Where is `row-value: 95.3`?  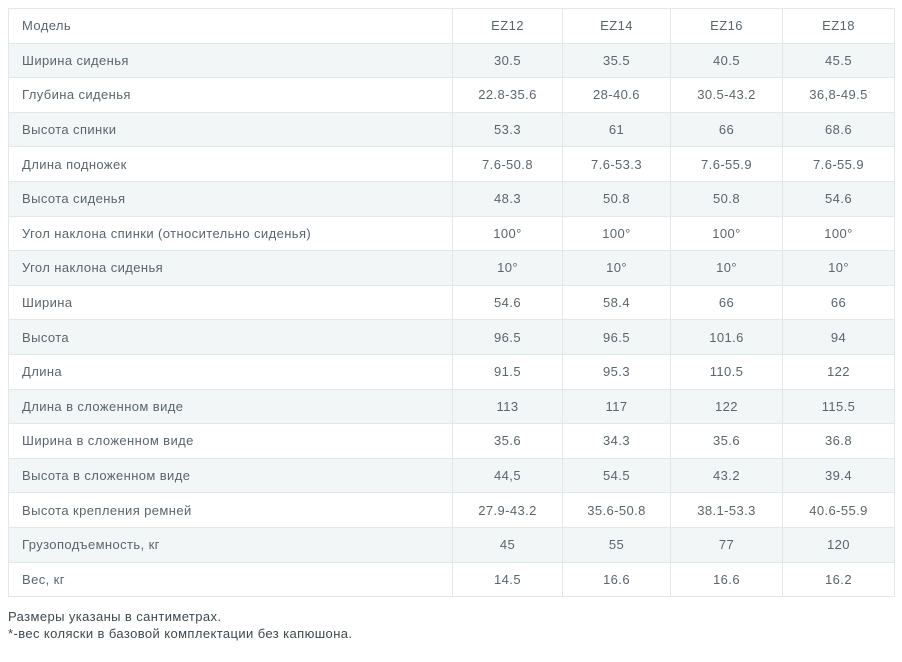
row-value: 95.3 is located at coordinates (616, 371).